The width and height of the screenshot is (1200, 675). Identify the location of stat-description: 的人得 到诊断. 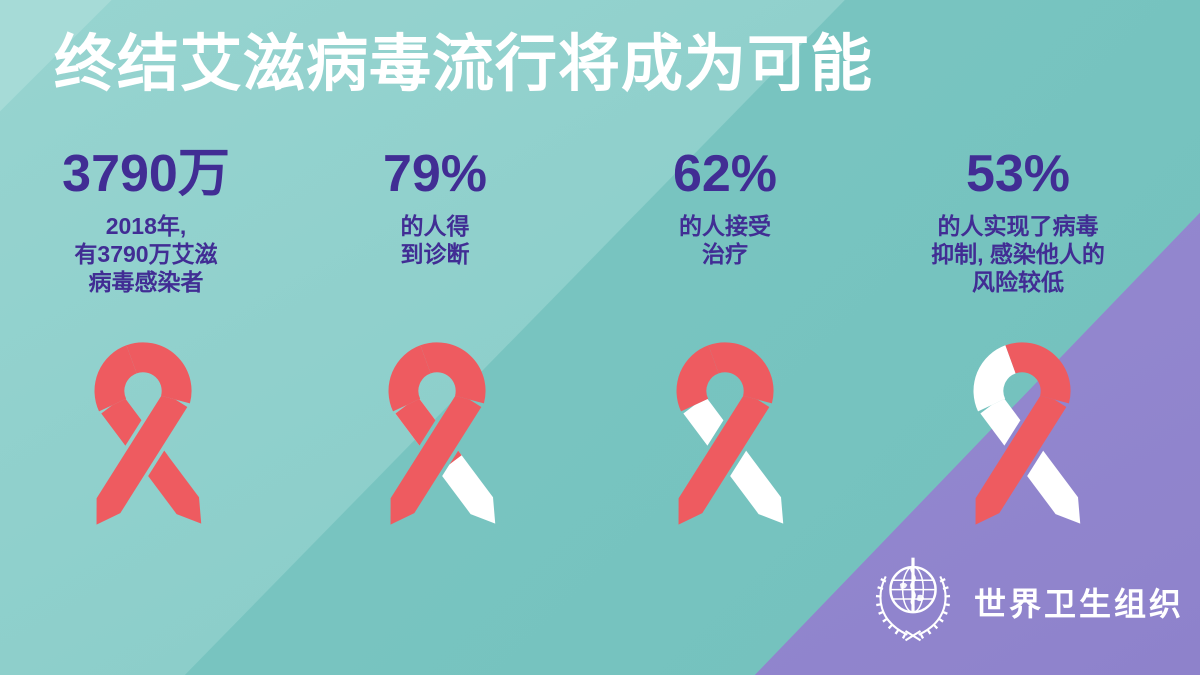
(435, 240).